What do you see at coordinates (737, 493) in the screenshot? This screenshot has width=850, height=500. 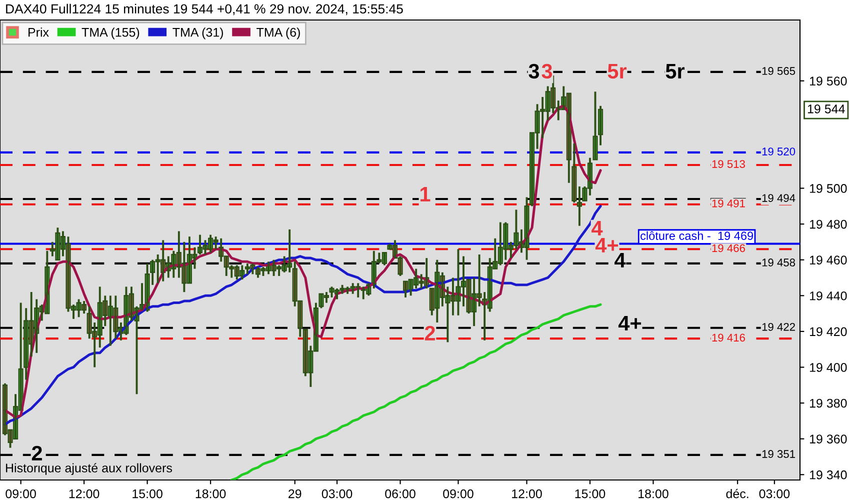 I see `x-tick-label: déc.` at bounding box center [737, 493].